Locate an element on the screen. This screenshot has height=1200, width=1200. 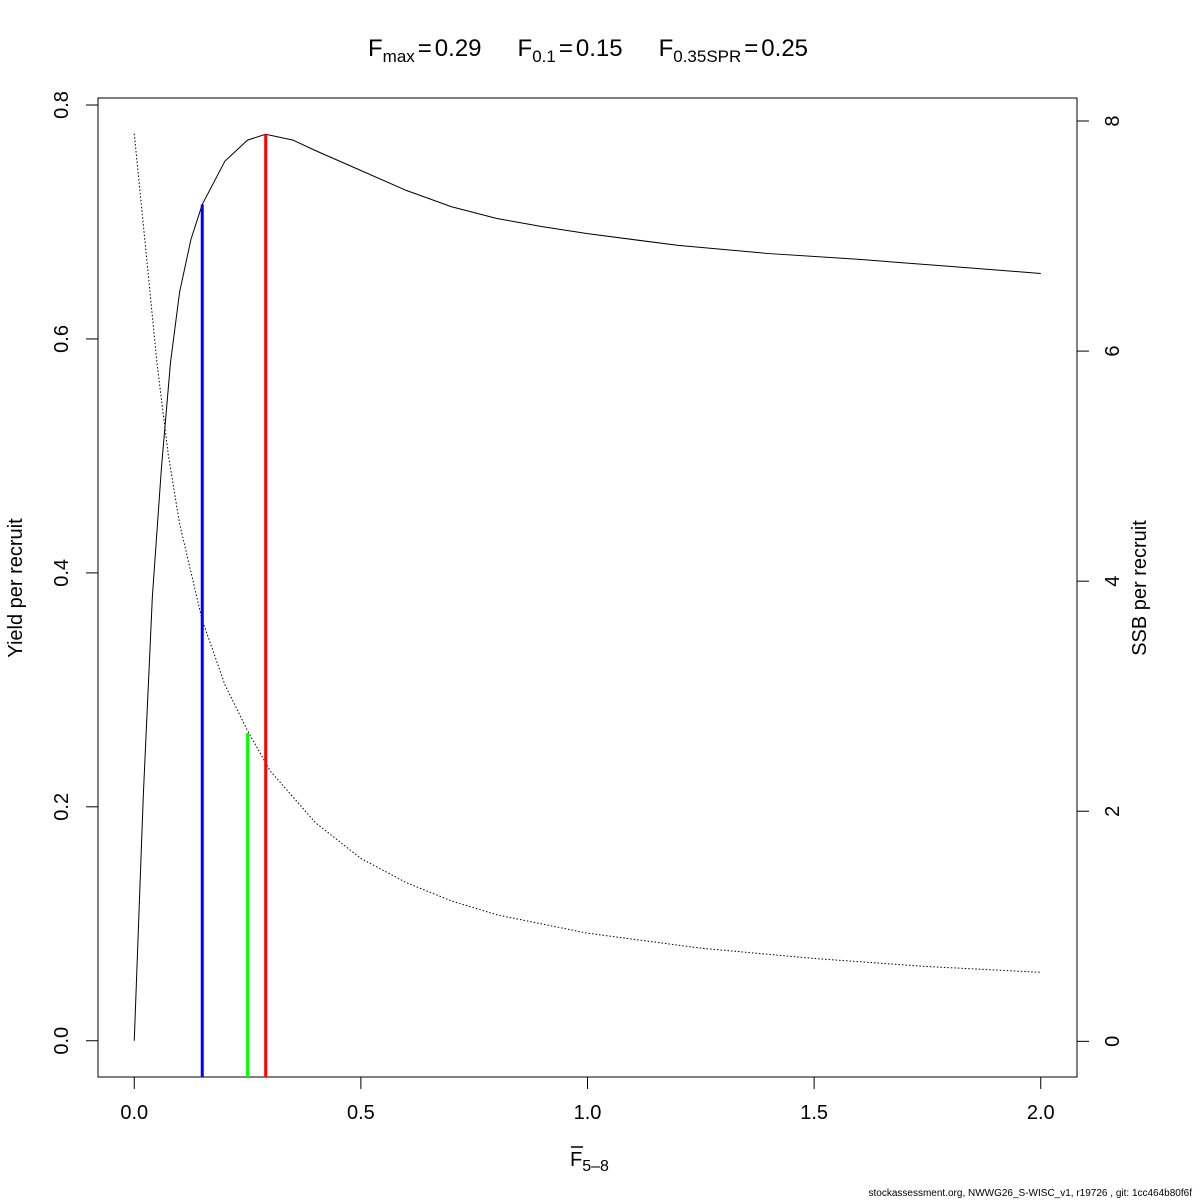
x-tick-label: 2.0 is located at coordinates (1041, 1113).